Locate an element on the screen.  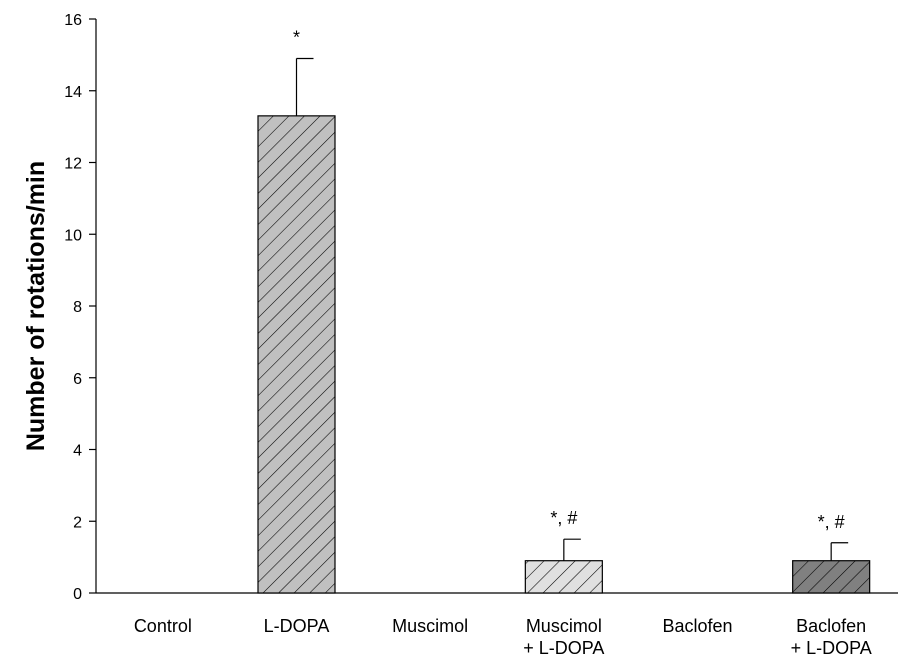
y-tick-label: 12 is located at coordinates (73, 164).